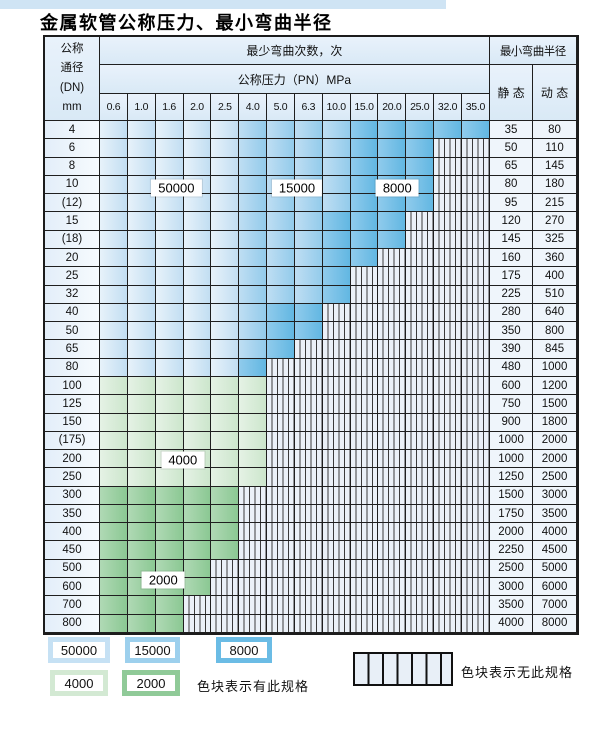  Describe the element at coordinates (517, 672) in the screenshot. I see `legend-no-spec-text: 色块表示无此规格` at that location.